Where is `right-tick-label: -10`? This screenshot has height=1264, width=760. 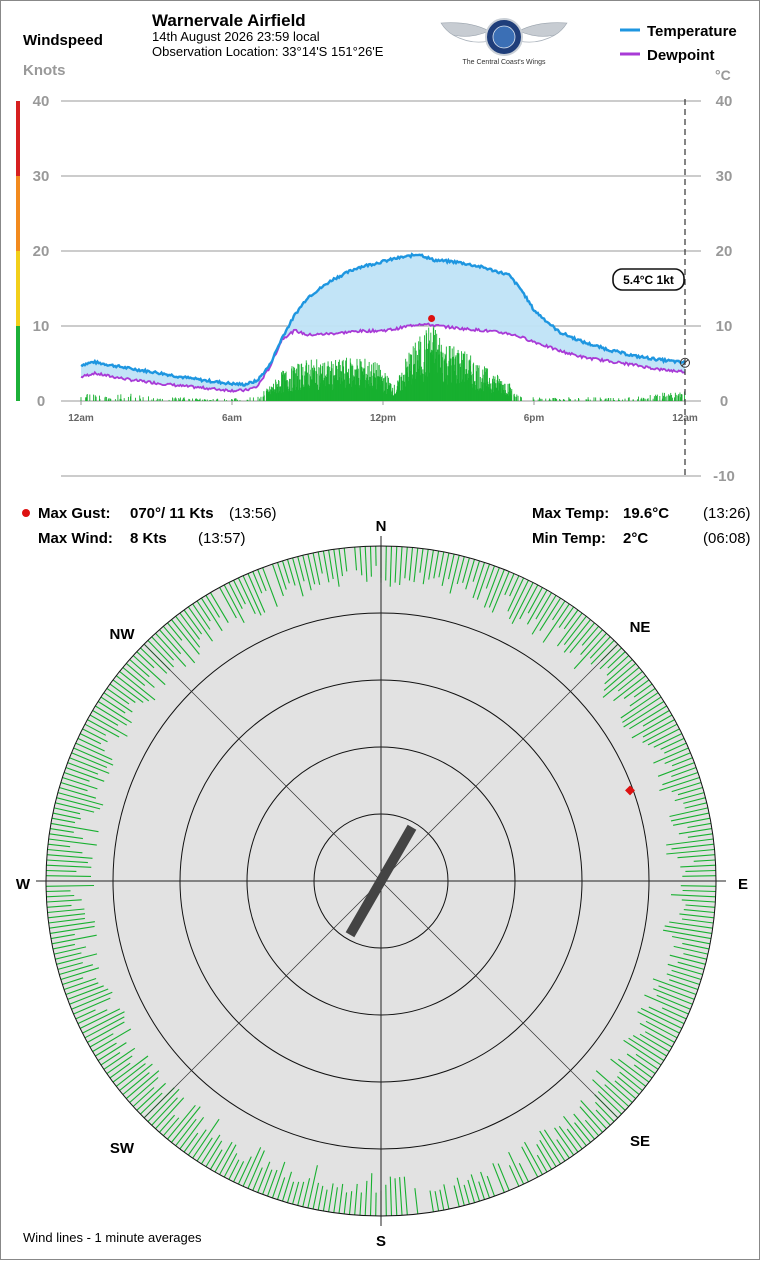
right-tick-label: -10 is located at coordinates (724, 476).